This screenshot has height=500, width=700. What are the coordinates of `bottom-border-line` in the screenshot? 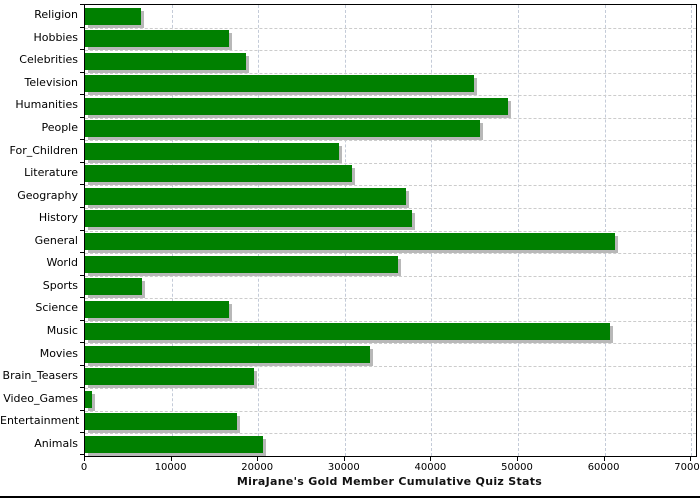 It's located at (350, 497).